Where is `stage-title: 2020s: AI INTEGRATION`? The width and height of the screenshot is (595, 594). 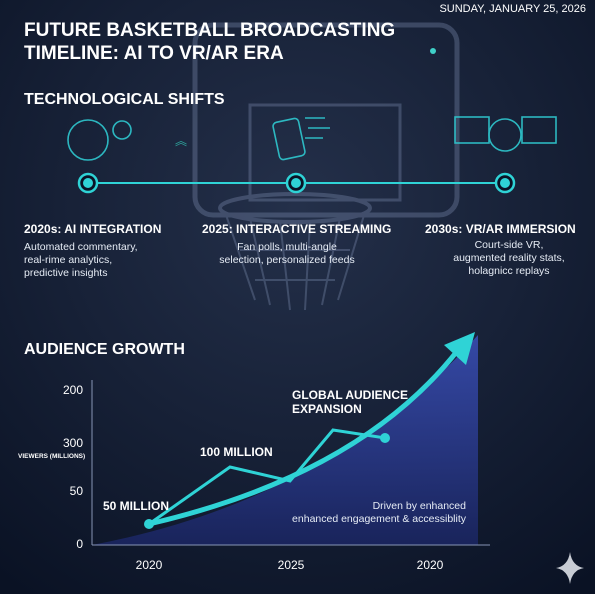
stage-title: 2020s: AI INTEGRATION is located at coordinates (92, 229).